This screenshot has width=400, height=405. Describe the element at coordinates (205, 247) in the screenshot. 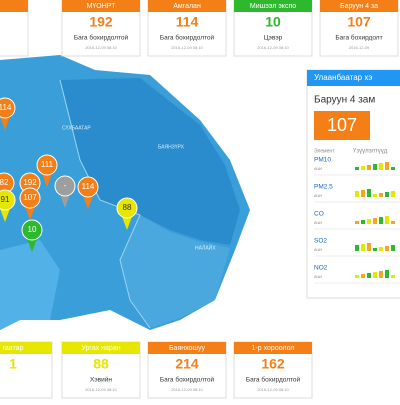

I see `district-label: НАЛАЙХ` at that location.